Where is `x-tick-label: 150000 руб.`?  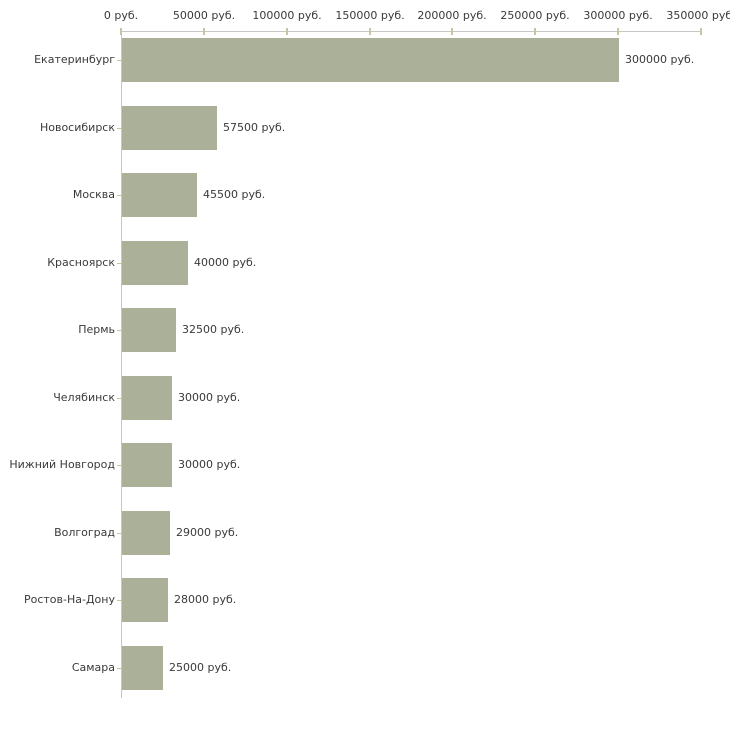
x-tick-label: 150000 руб. is located at coordinates (370, 15).